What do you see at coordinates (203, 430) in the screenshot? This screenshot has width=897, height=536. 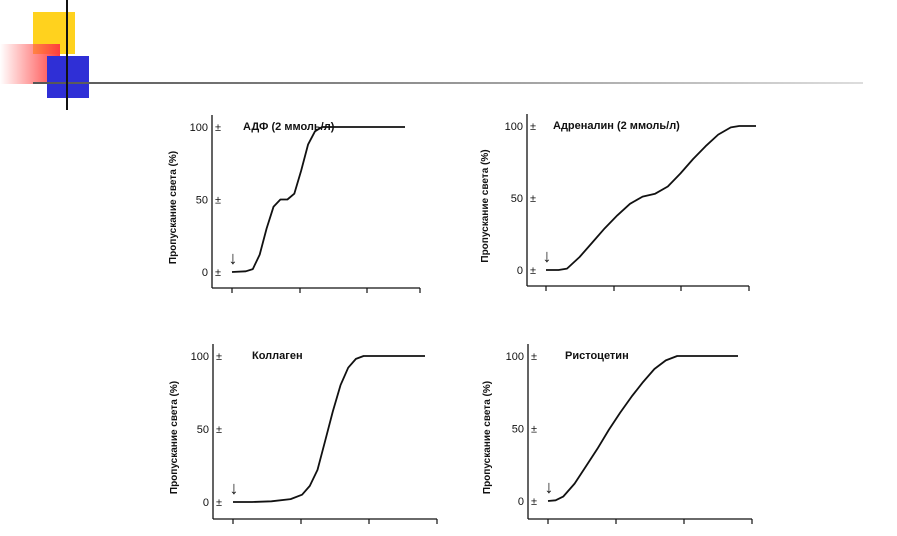 I see `y-tick-label-3-50: 50` at bounding box center [203, 430].